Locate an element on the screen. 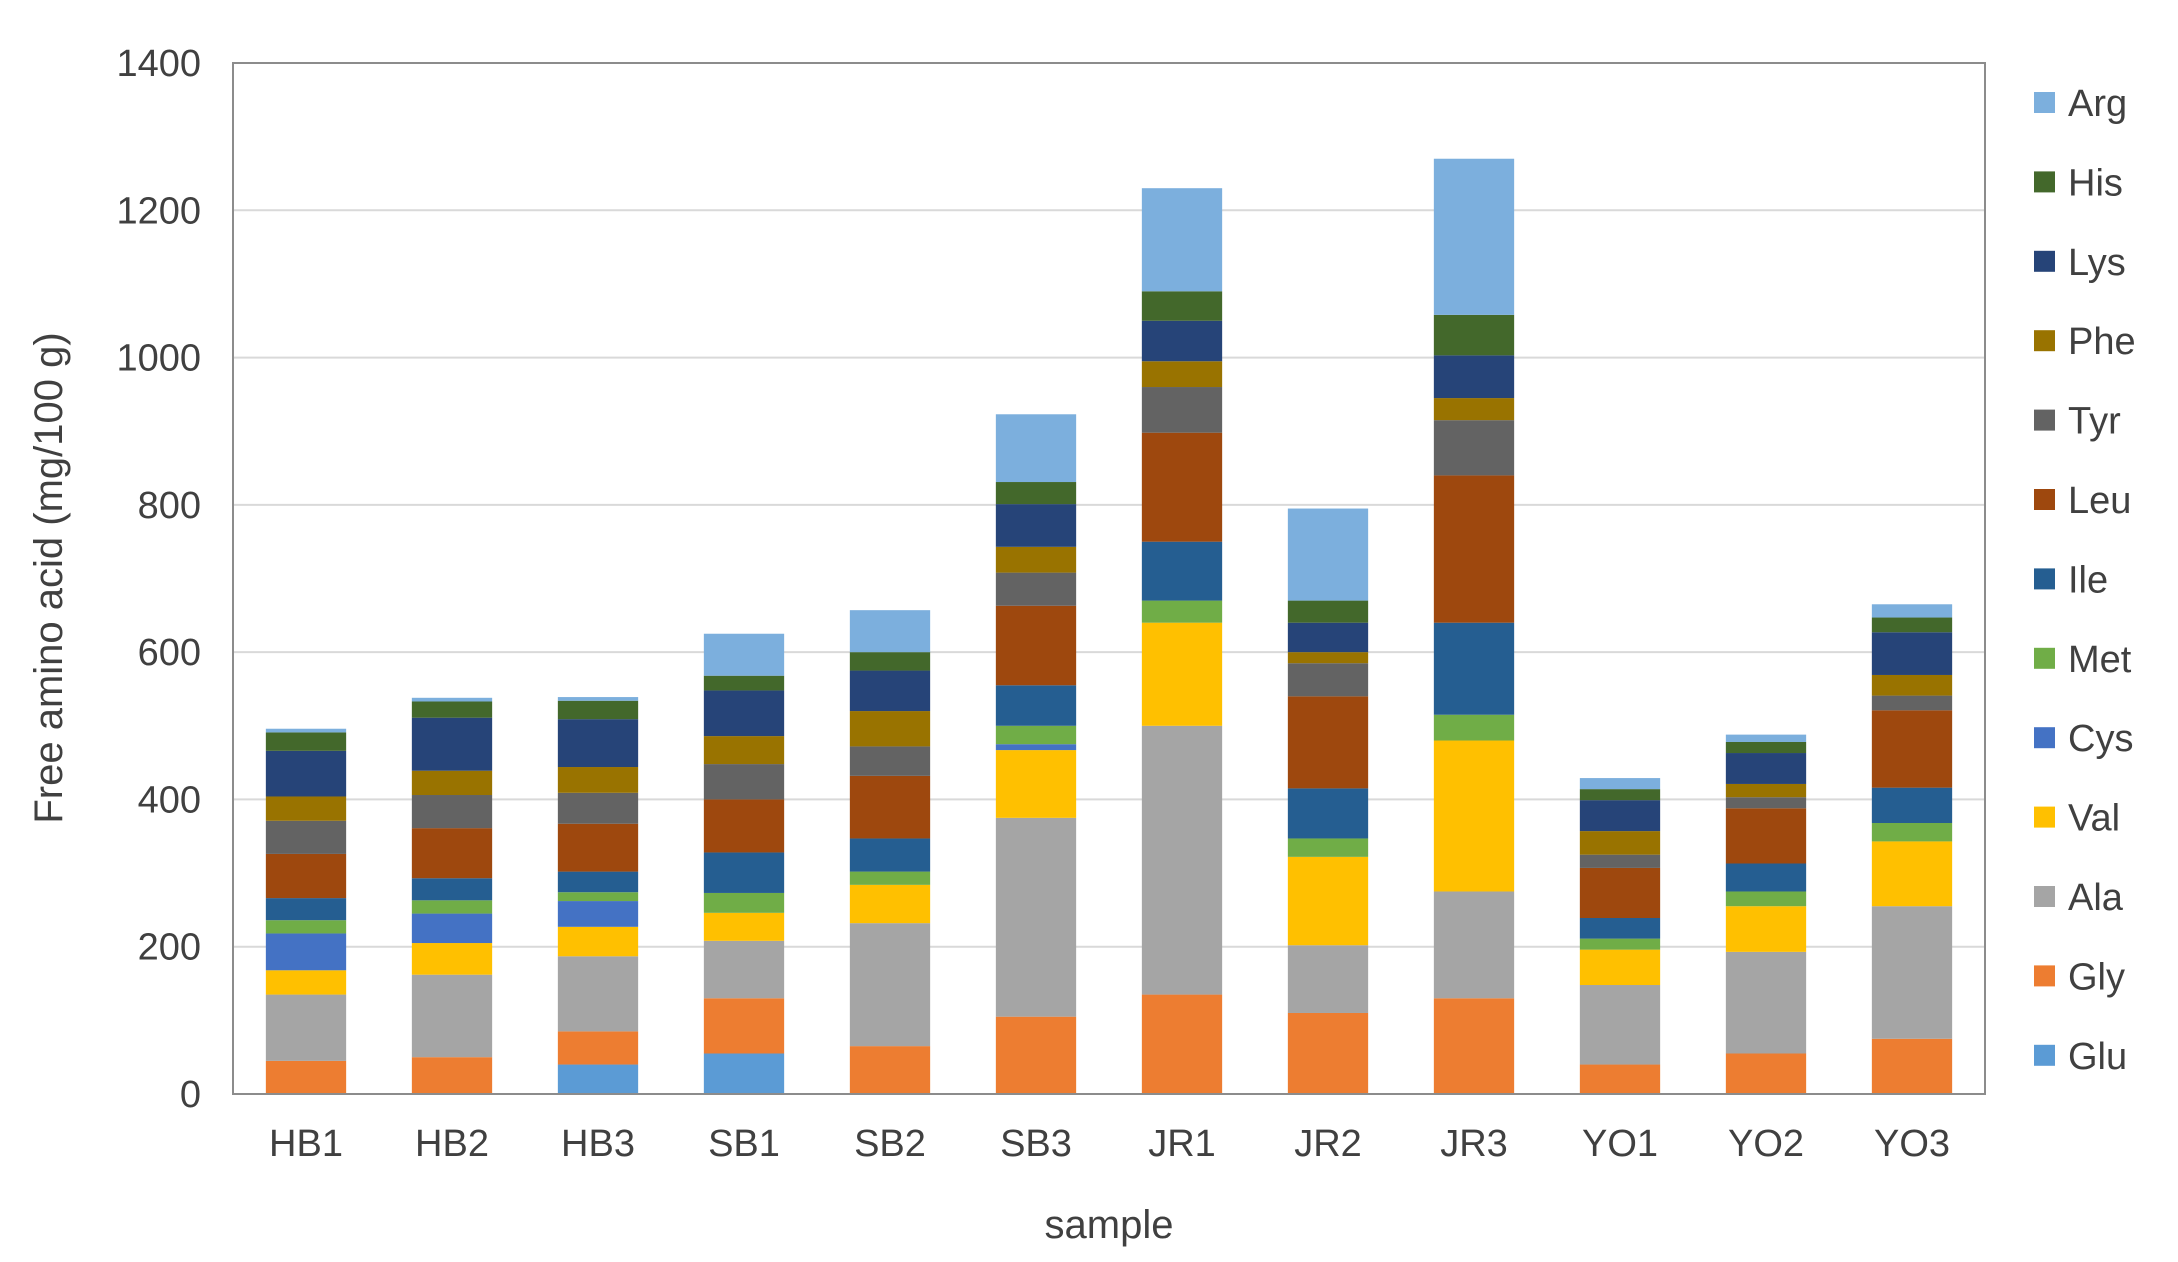  x-tick-label: JR3 is located at coordinates (1474, 1144).